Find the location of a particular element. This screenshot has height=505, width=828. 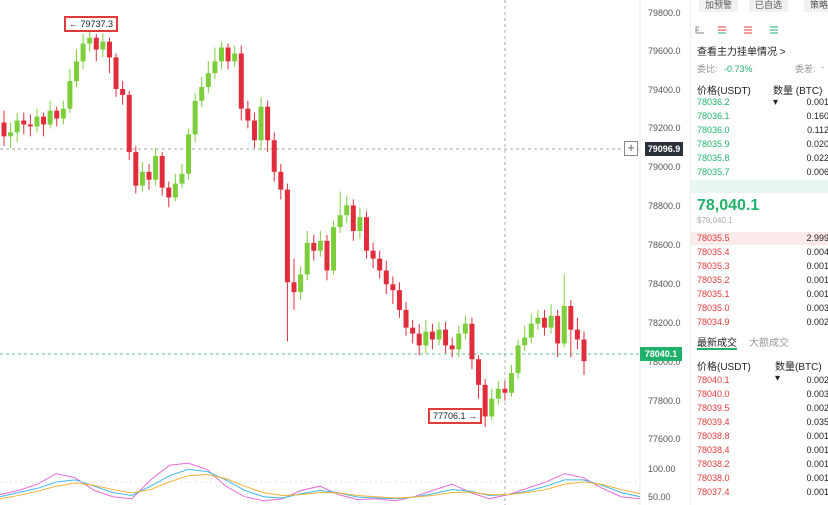

trade-row: 78039.5 0.002 is located at coordinates (762, 408).